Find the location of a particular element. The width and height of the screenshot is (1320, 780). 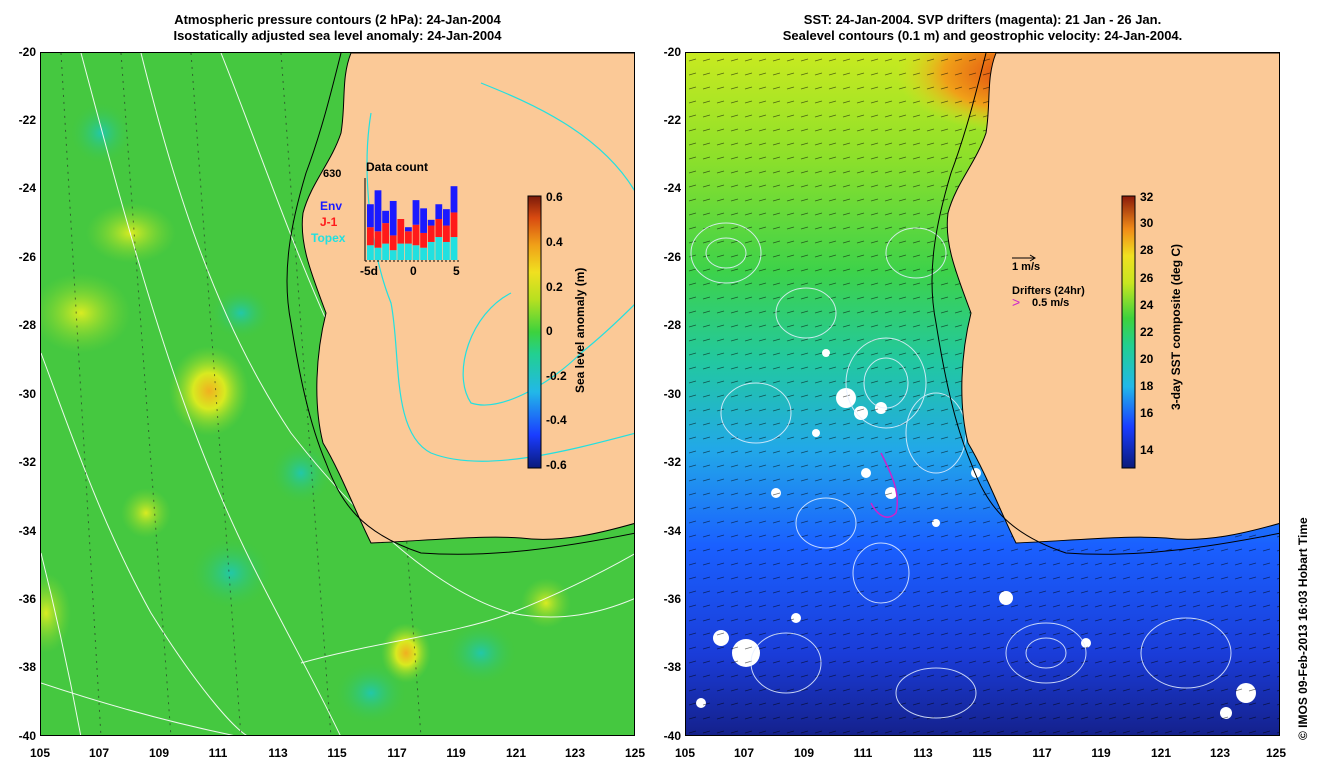

drifters-label: Drifters (24hr) is located at coordinates (1048, 291).